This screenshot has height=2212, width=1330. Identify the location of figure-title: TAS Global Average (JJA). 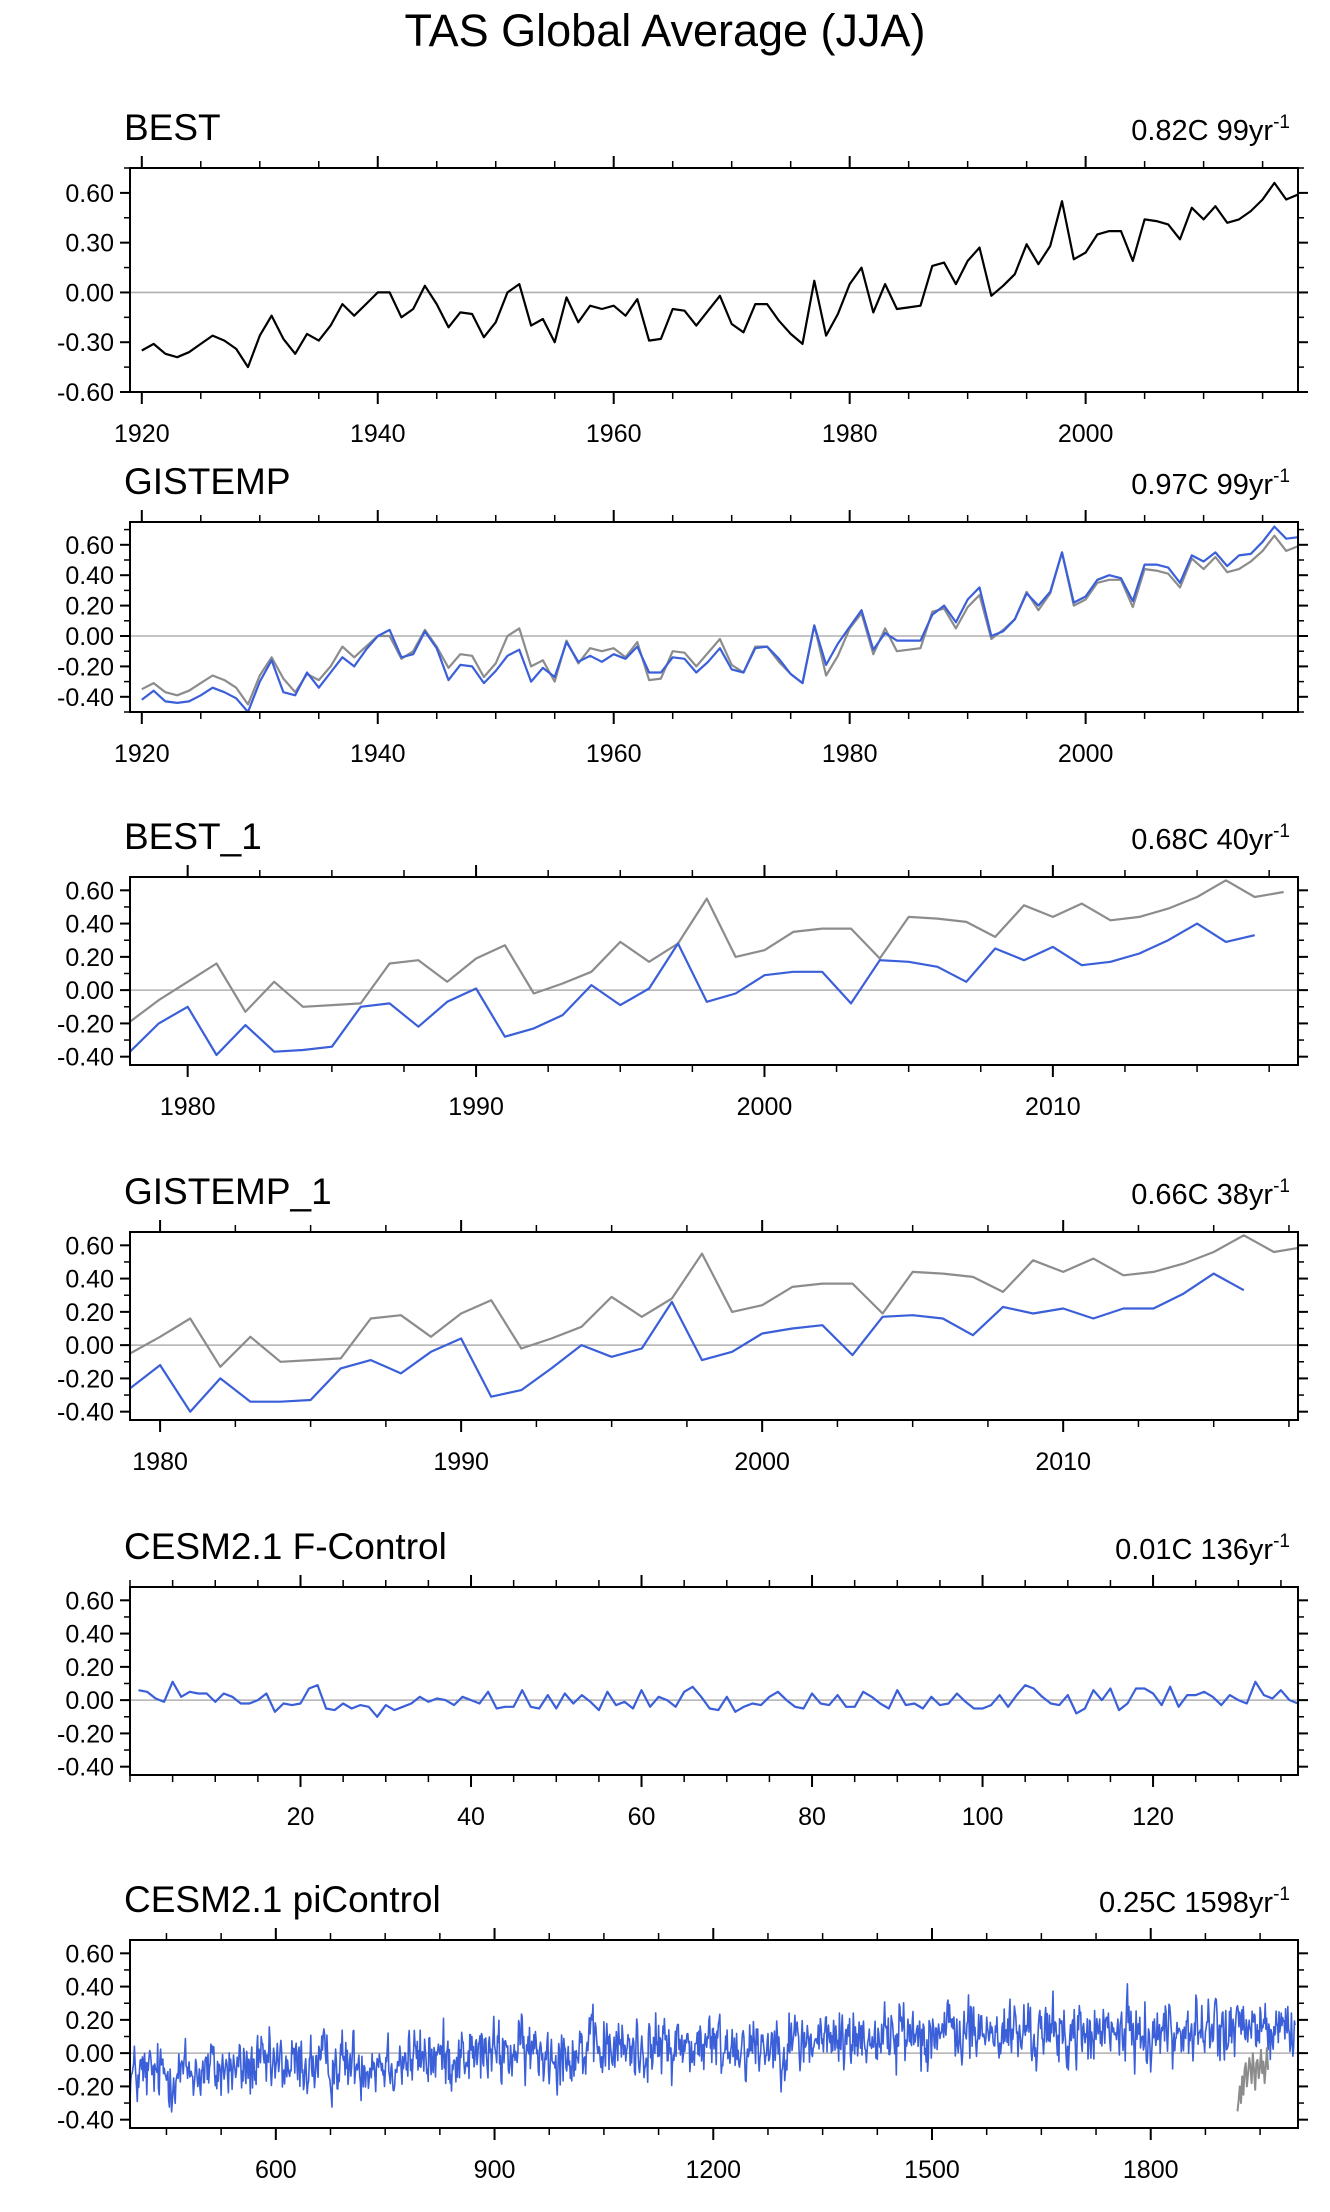
(664, 30).